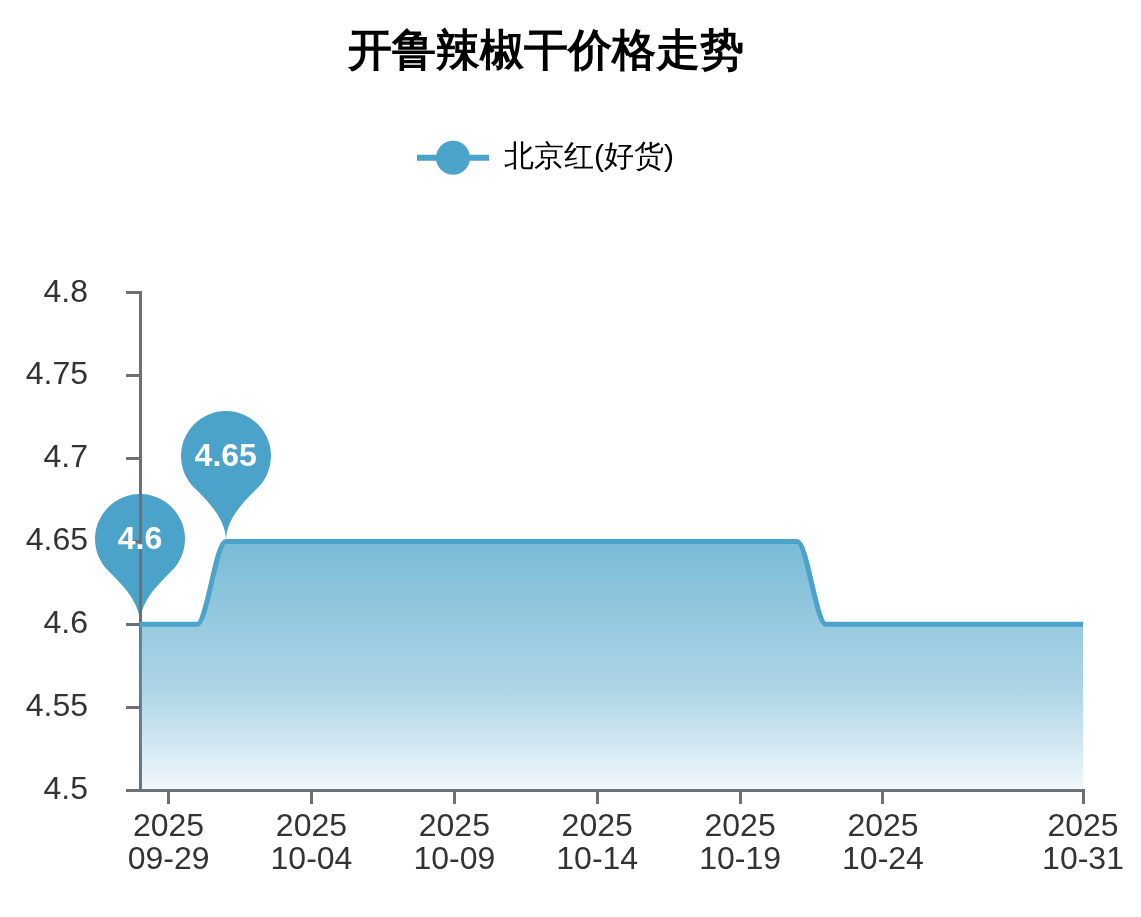 The image size is (1141, 917). Describe the element at coordinates (65, 787) in the screenshot. I see `y-tick-label: 4.5` at that location.